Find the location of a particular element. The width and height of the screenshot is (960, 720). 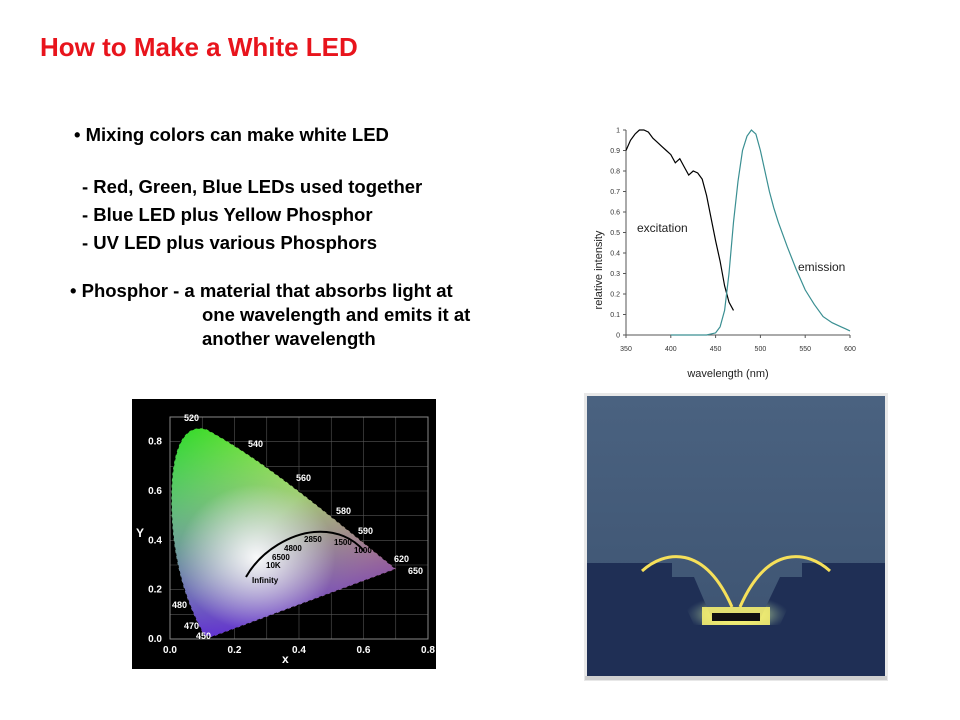

y-tick-label: 0.8 is located at coordinates (615, 172).